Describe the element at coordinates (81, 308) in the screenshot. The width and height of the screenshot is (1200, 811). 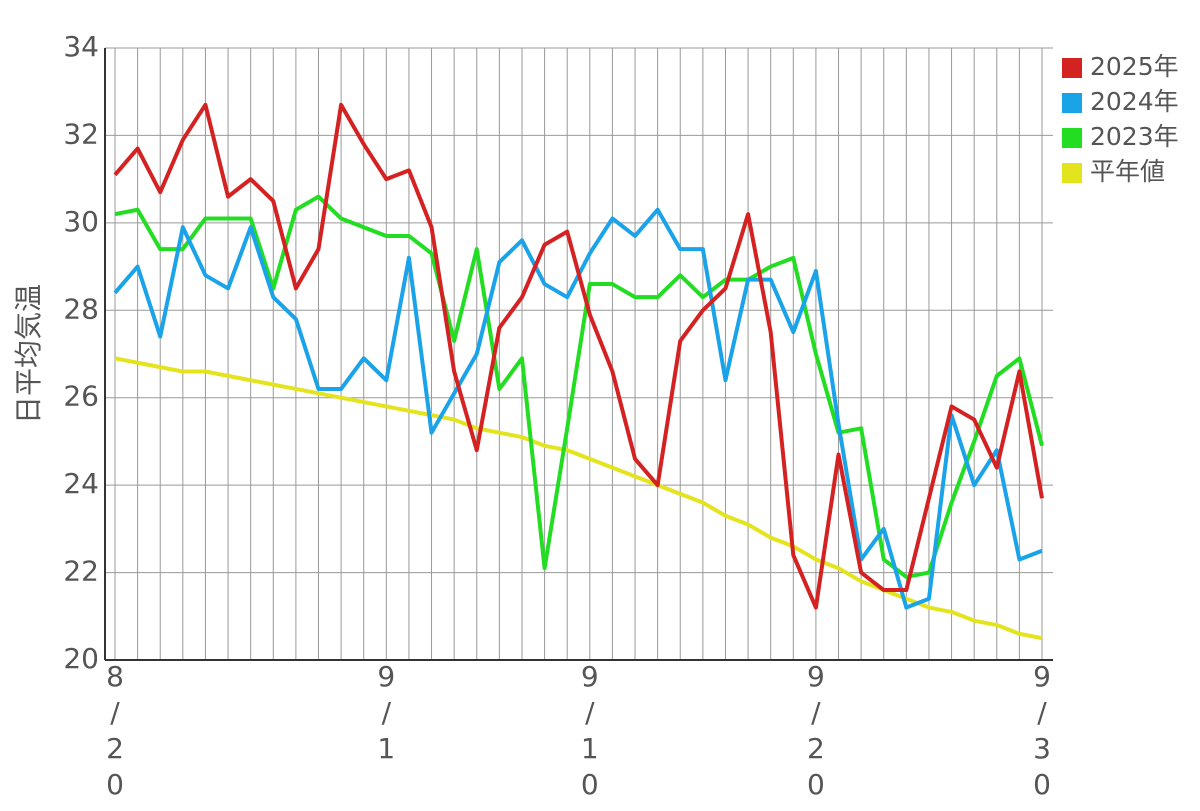
I see `y-tick-label: 28` at that location.